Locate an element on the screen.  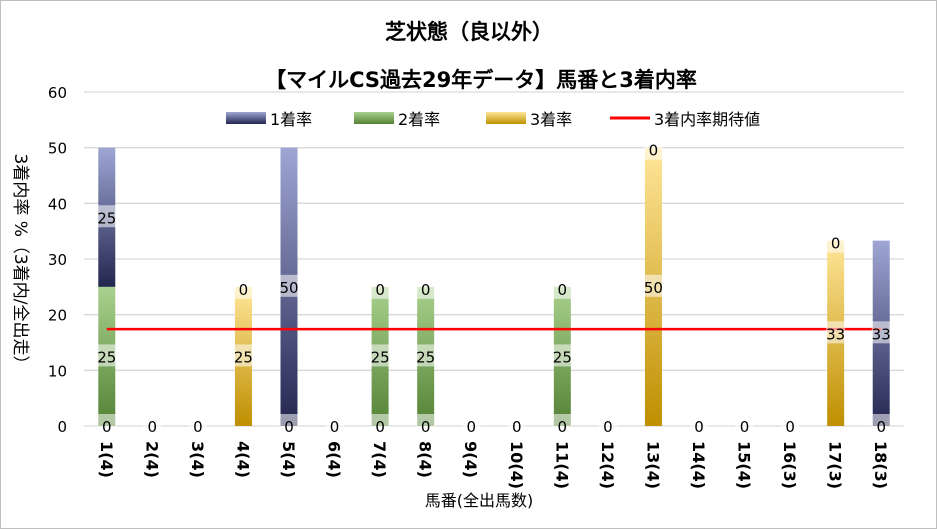
y-tick-label: 50 is located at coordinates (57, 149).